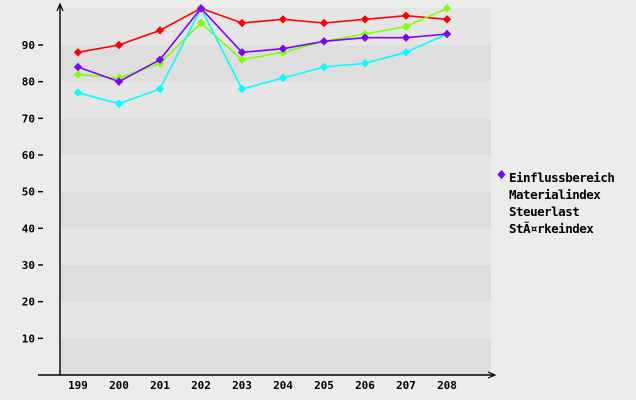 The height and width of the screenshot is (400, 636). What do you see at coordinates (119, 385) in the screenshot?
I see `x-axis-label: 200` at bounding box center [119, 385].